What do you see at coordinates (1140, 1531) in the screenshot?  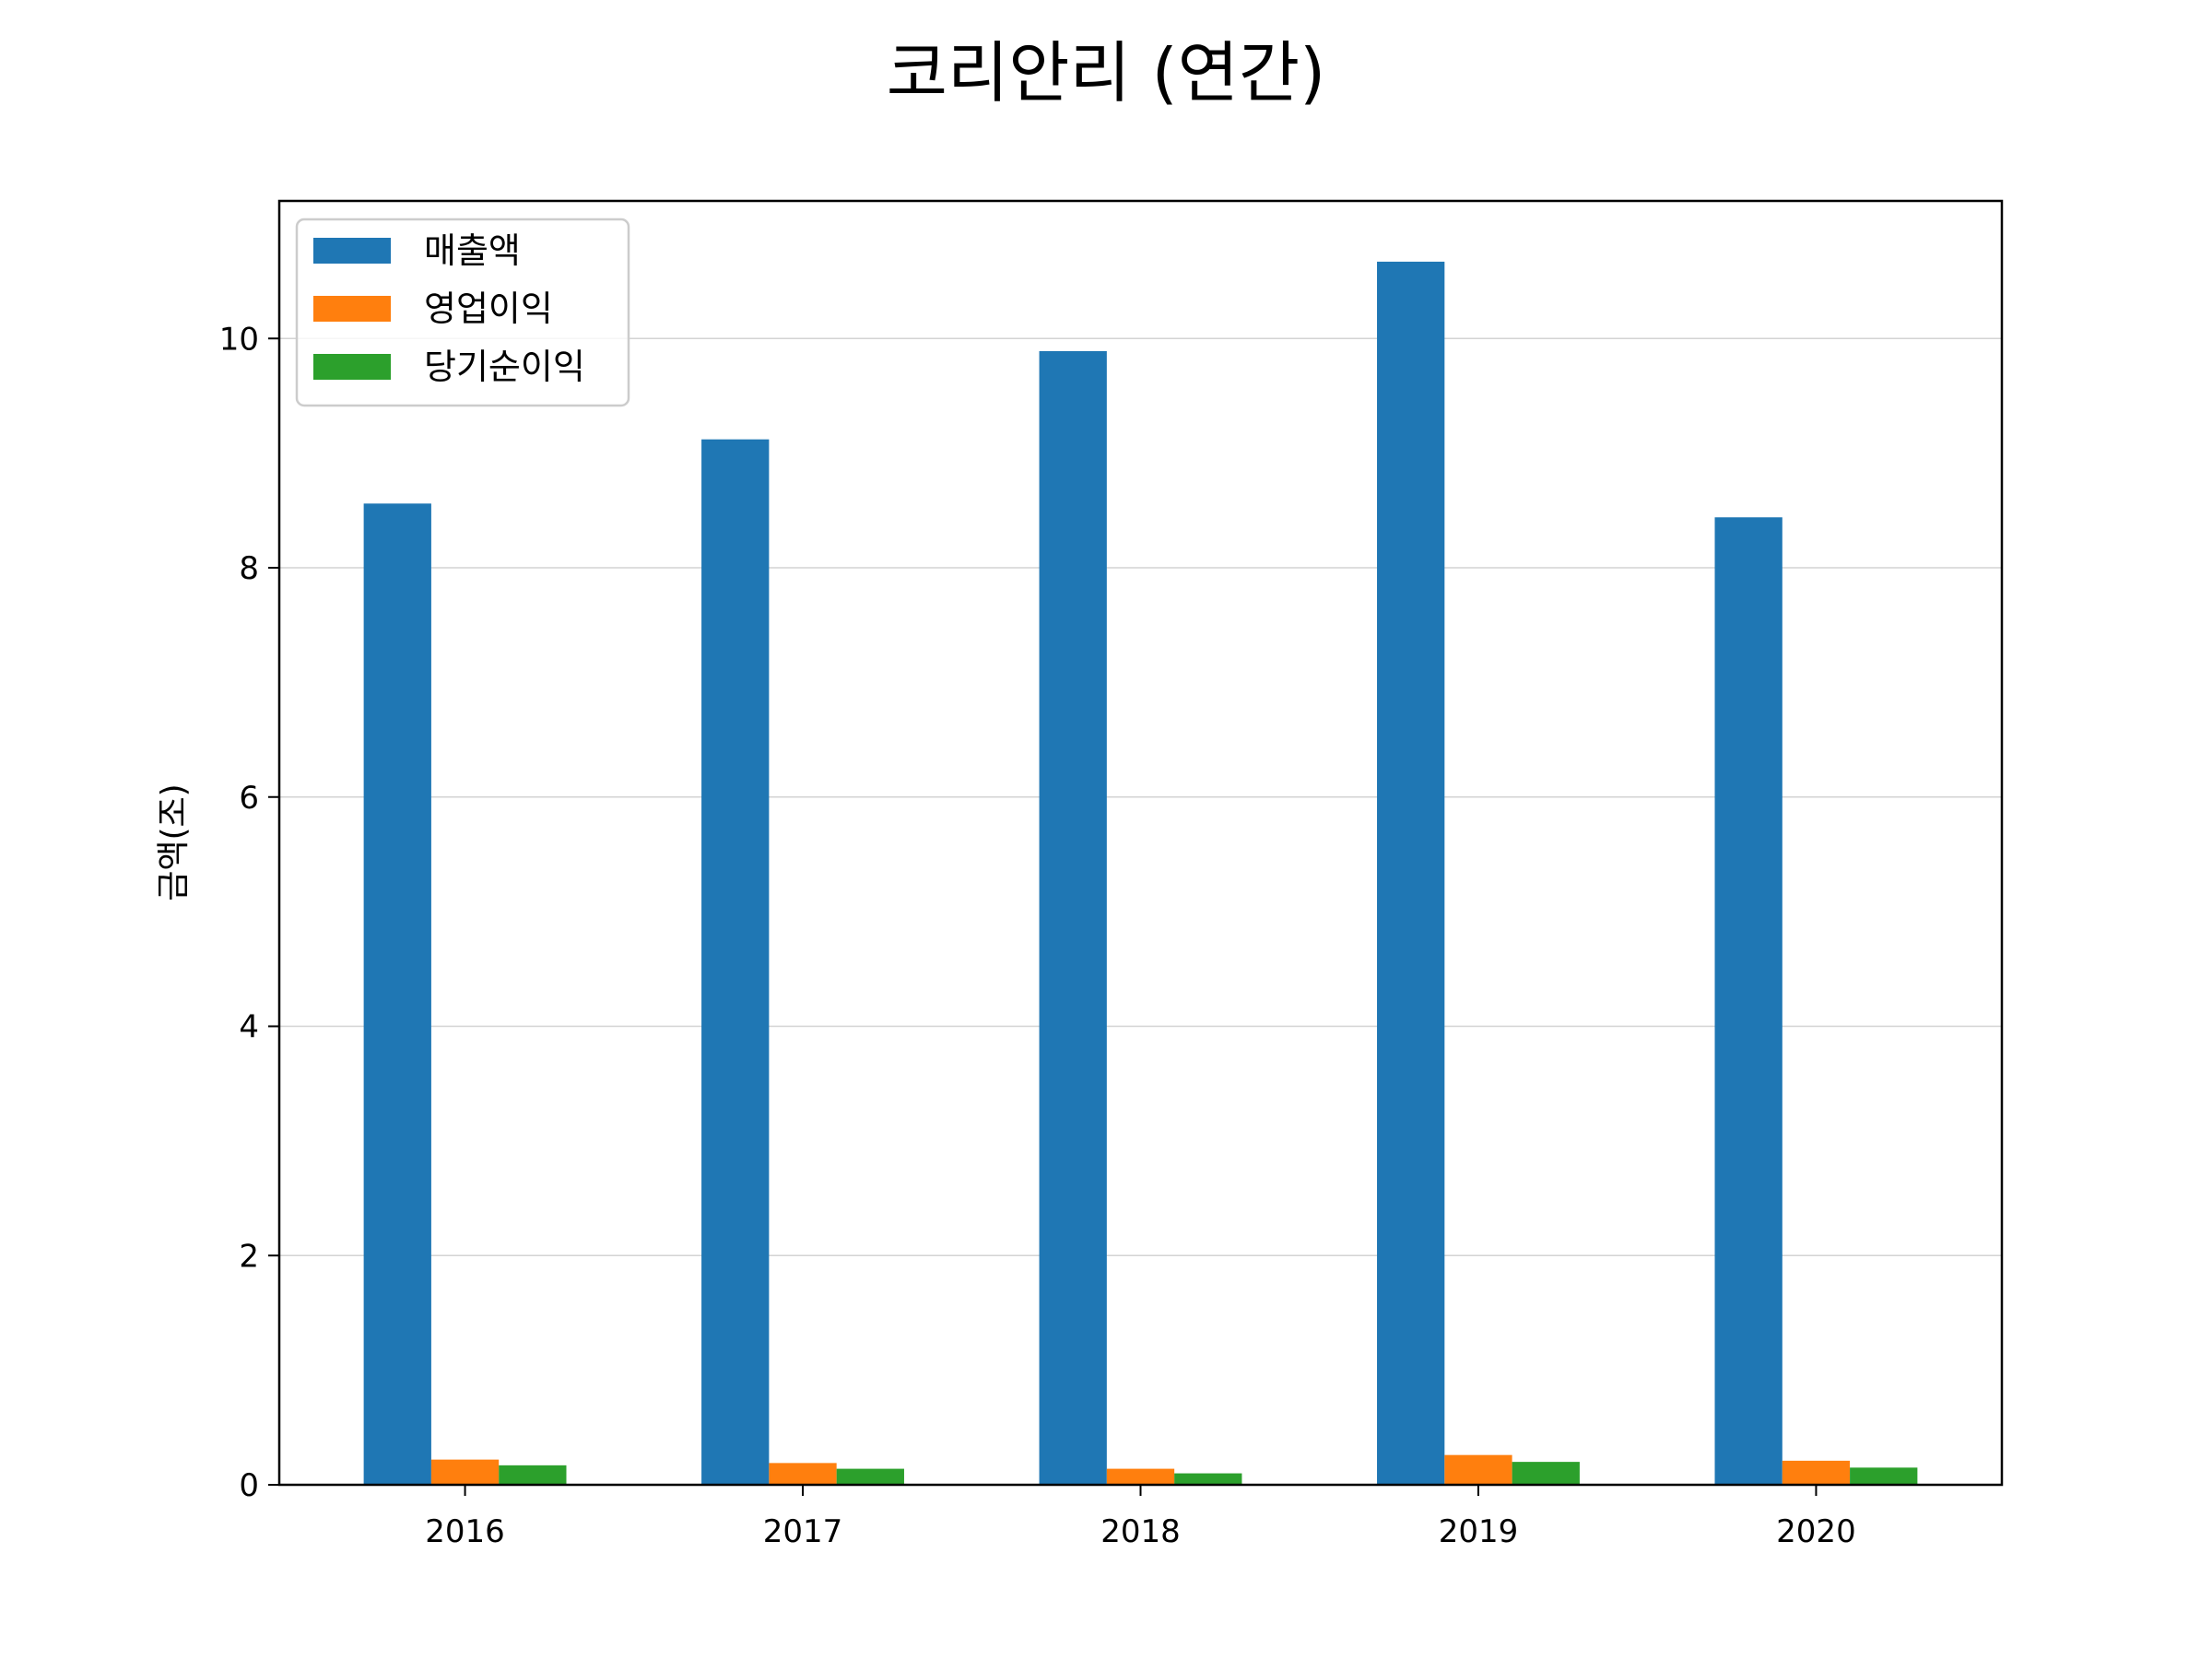 I see `x-tick-label-2018: 2018` at bounding box center [1140, 1531].